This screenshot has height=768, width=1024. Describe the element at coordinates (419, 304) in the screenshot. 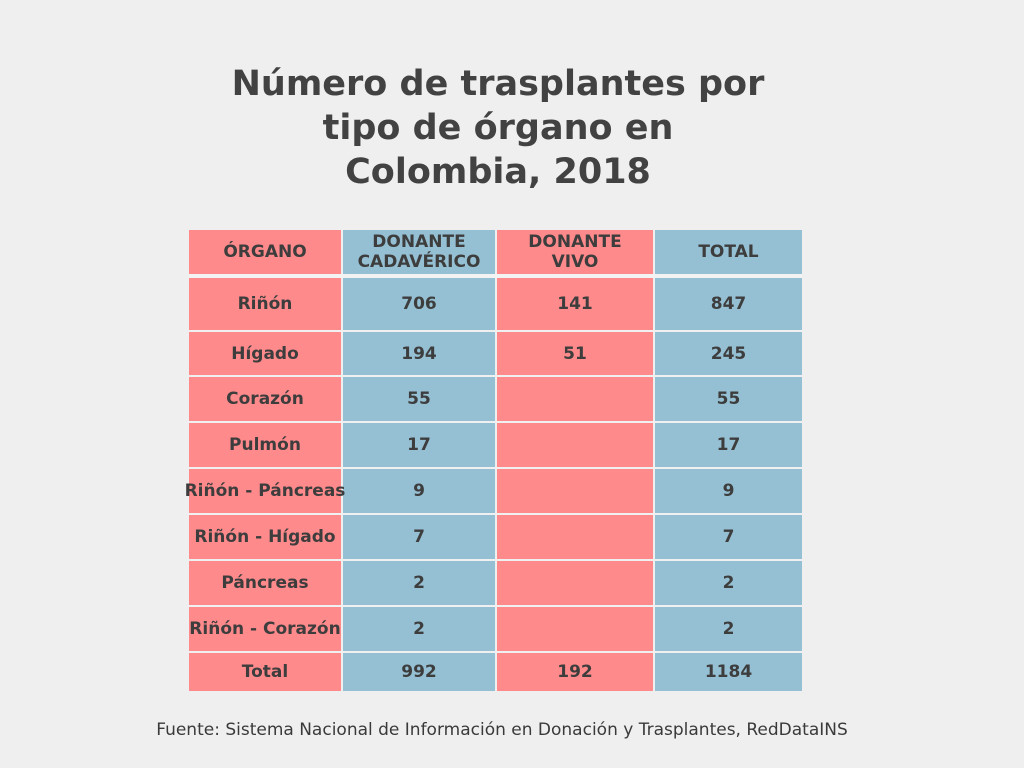

I see `table-cell-cadaveric: 706` at that location.